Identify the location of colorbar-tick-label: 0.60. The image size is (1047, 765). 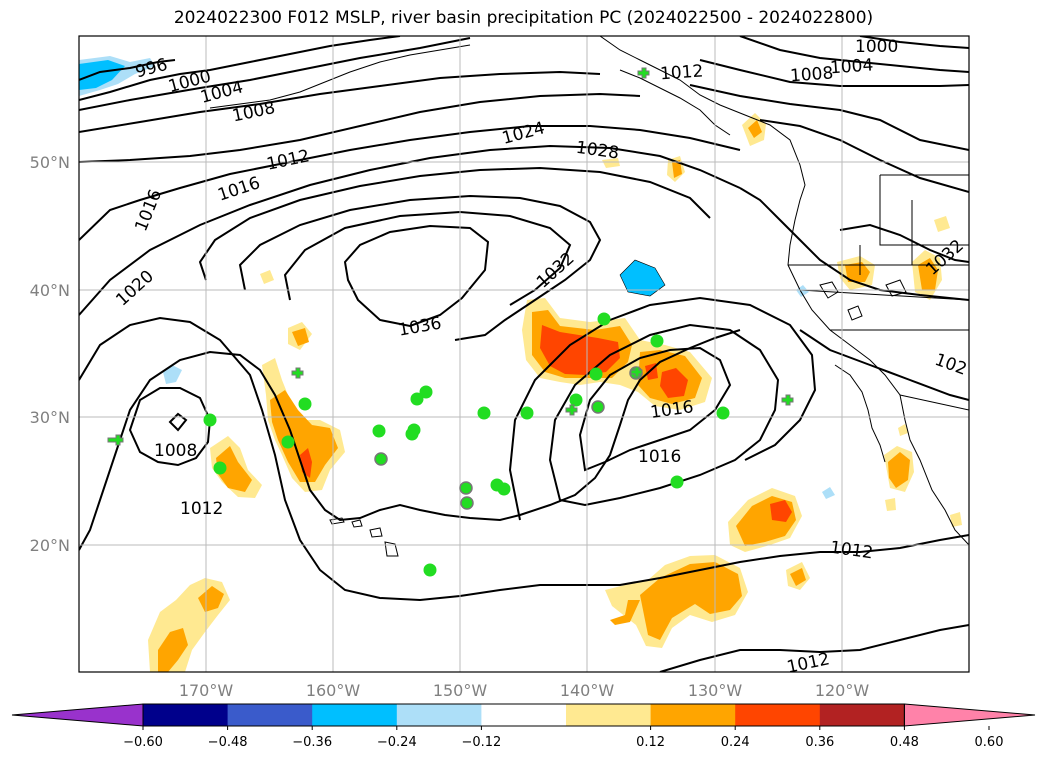
(989, 742).